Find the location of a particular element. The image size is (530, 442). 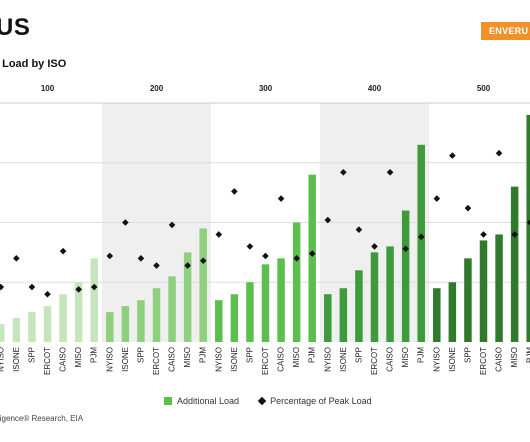

legend-item-additional-load: Additional Load is located at coordinates (201, 401).